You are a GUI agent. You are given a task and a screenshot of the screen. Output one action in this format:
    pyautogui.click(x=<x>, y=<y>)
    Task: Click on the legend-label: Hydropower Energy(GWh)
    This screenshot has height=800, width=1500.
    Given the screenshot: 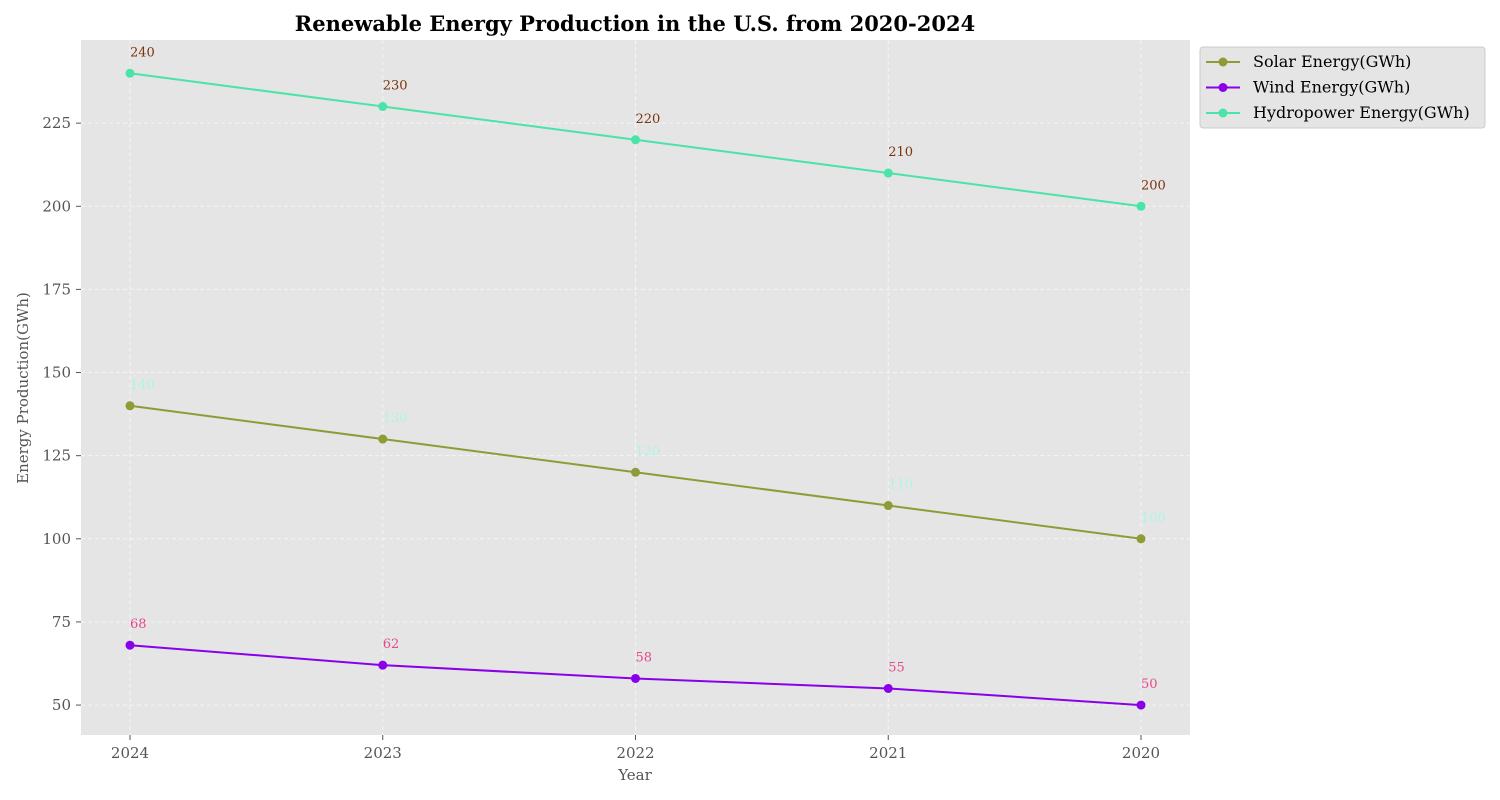 What is the action you would take?
    pyautogui.click(x=1361, y=112)
    